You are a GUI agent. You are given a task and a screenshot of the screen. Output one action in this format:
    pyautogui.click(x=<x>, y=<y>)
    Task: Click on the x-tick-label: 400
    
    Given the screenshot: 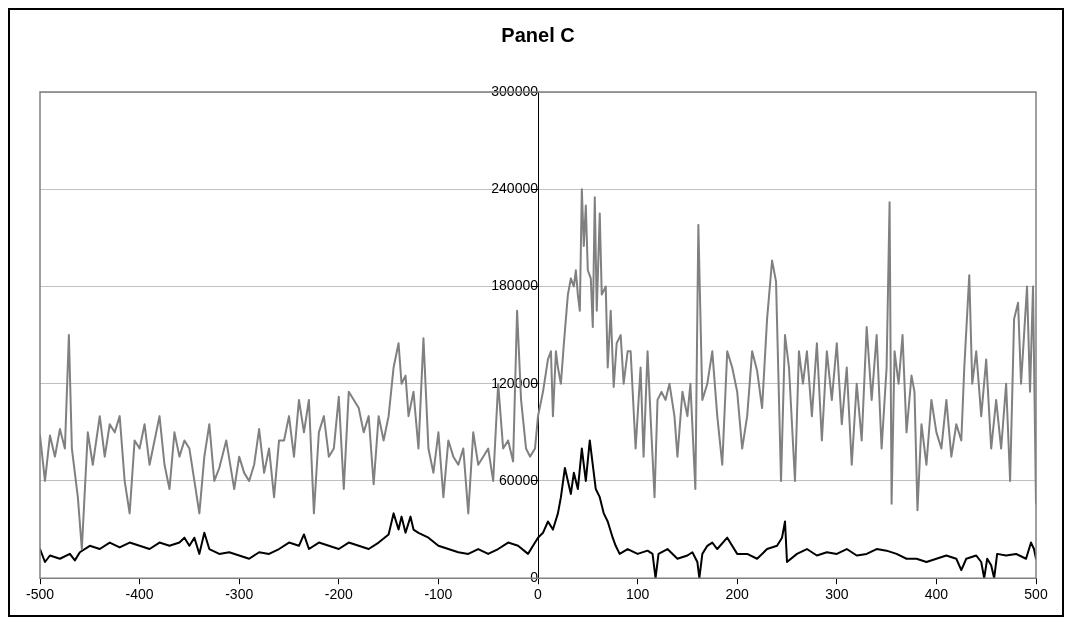 What is the action you would take?
    pyautogui.click(x=936, y=594)
    